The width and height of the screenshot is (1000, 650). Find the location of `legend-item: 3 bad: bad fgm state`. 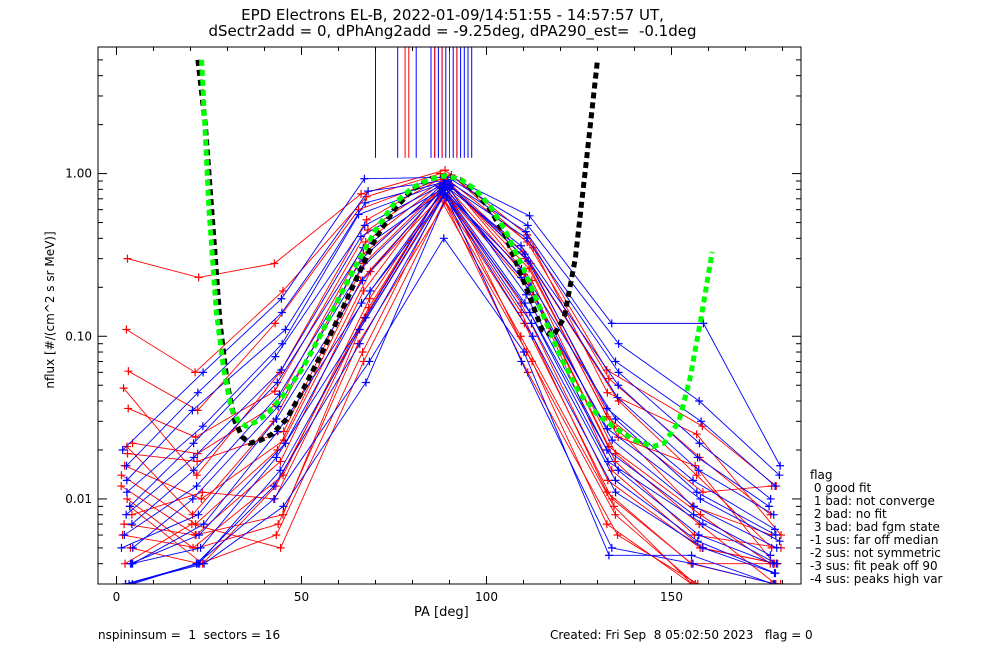

legend-item: 3 bad: bad fgm state is located at coordinates (875, 527).